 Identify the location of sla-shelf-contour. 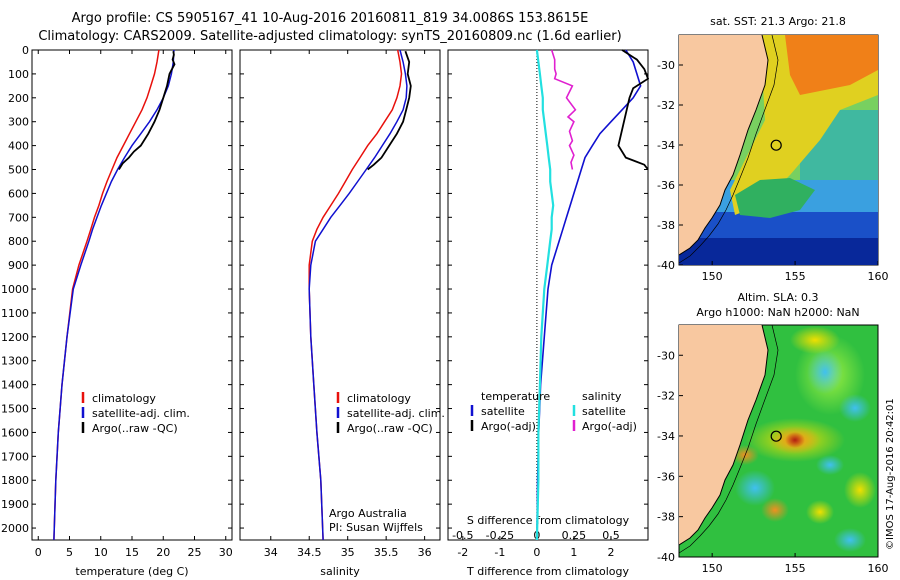
(729, 439).